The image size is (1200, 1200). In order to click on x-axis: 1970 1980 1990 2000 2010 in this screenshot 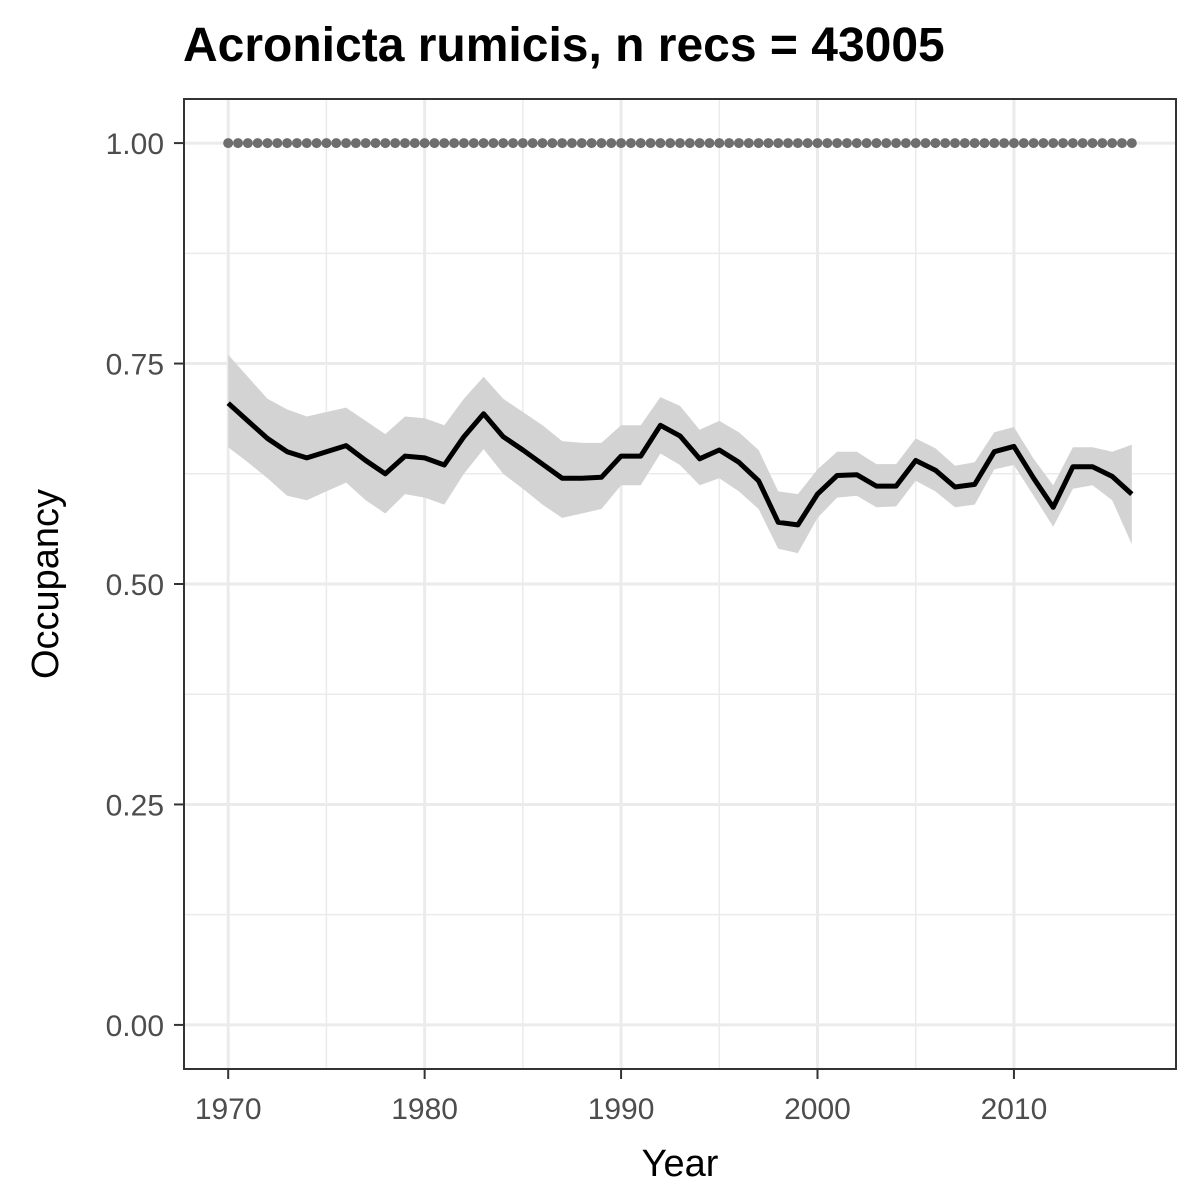, I will do `click(621, 1097)`.